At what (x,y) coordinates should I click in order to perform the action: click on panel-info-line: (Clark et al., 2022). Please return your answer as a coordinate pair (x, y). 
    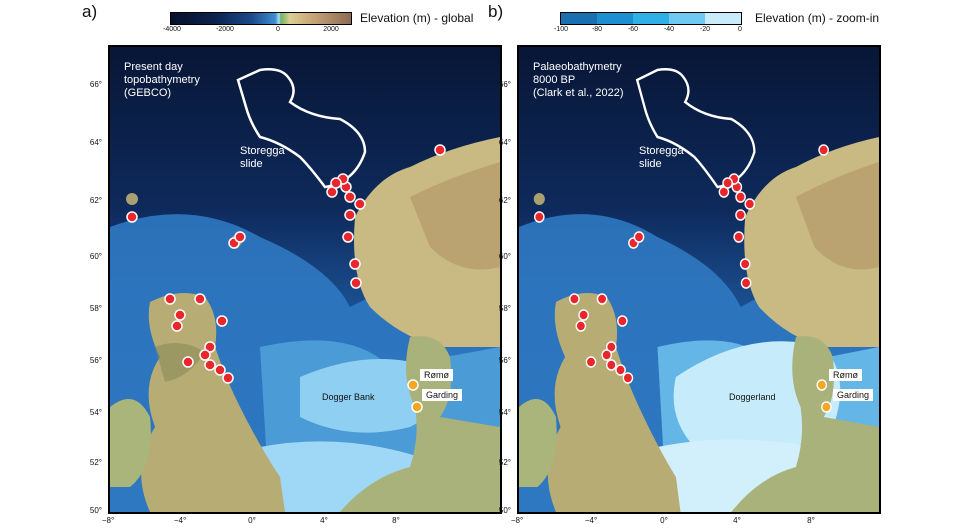
    Looking at the image, I should click on (578, 93).